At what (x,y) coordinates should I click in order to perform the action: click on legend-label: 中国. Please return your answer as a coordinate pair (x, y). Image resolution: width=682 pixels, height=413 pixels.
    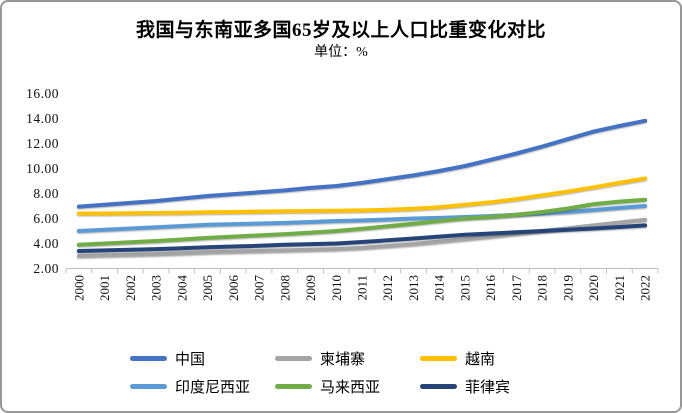
    Looking at the image, I should click on (190, 360).